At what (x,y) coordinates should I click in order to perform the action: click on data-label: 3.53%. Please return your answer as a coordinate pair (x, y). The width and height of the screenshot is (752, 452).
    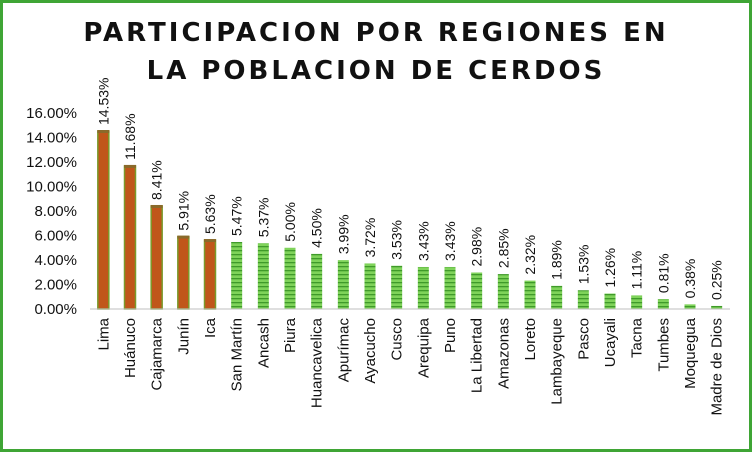
    Looking at the image, I should click on (397, 240).